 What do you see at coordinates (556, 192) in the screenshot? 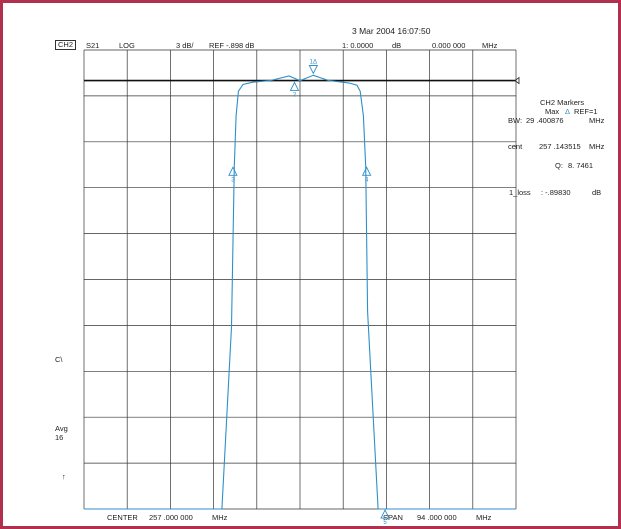
I see `loss-value: : -.89830` at bounding box center [556, 192].